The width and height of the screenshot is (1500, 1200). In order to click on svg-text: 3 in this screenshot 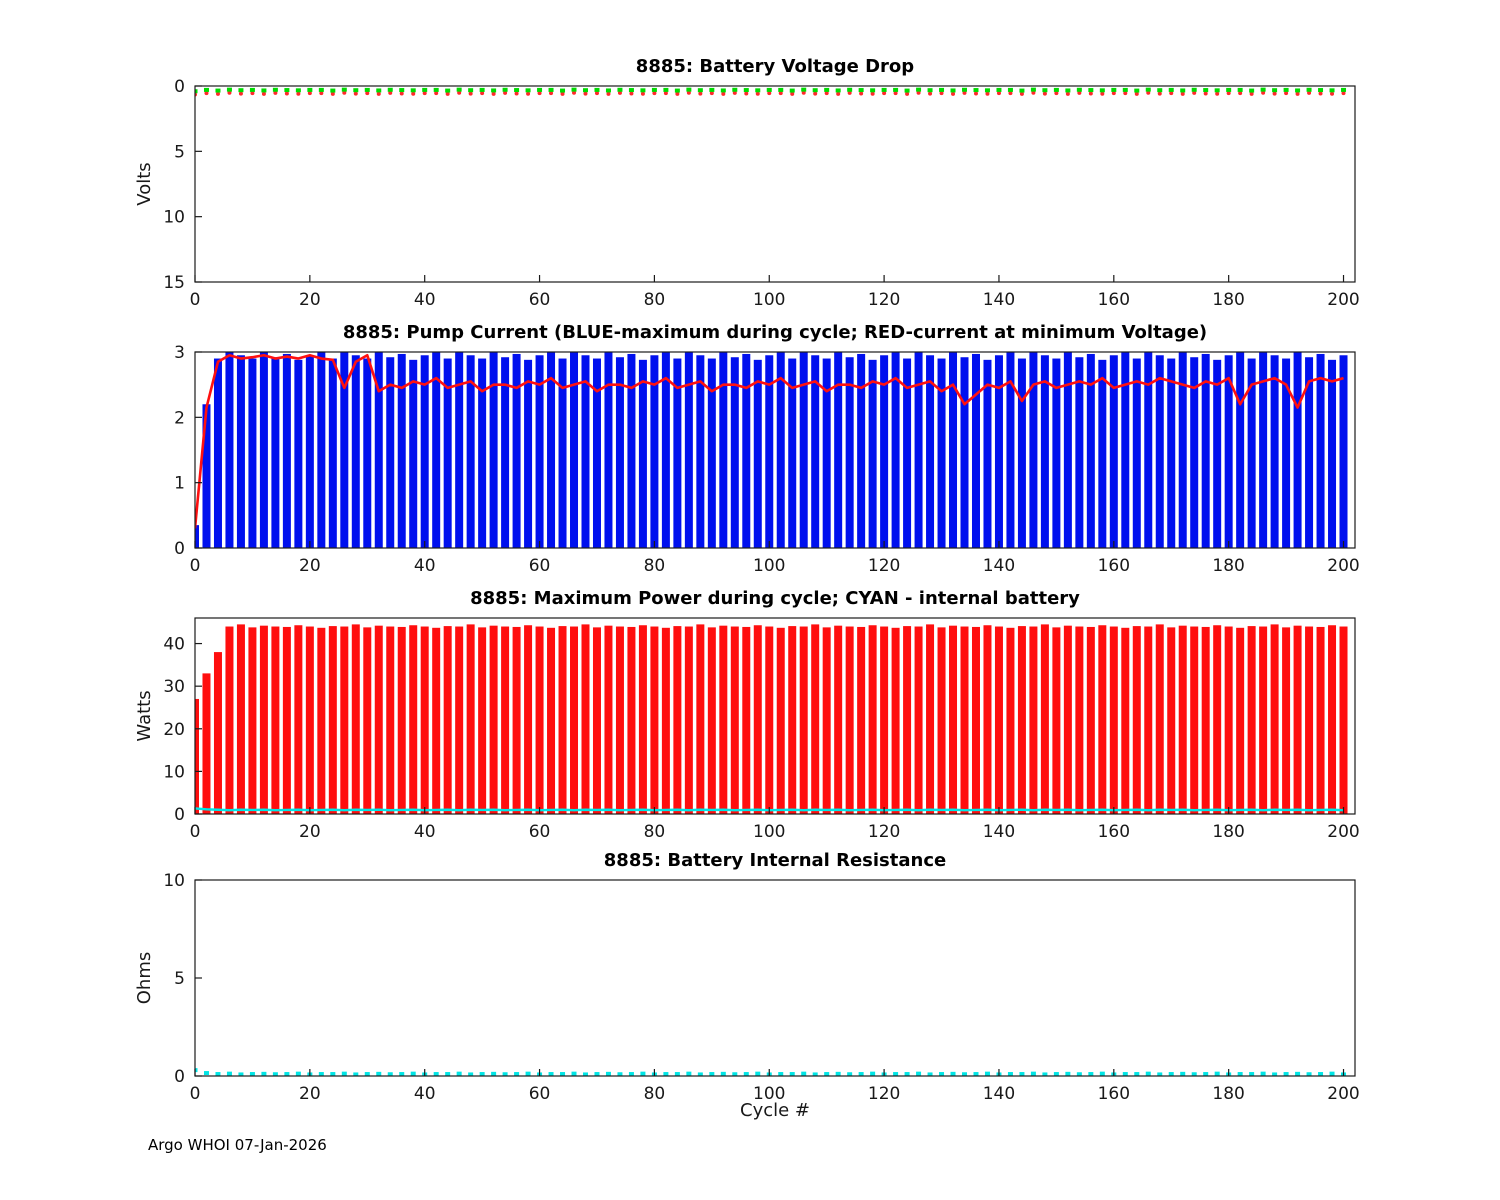, I will do `click(179, 353)`.